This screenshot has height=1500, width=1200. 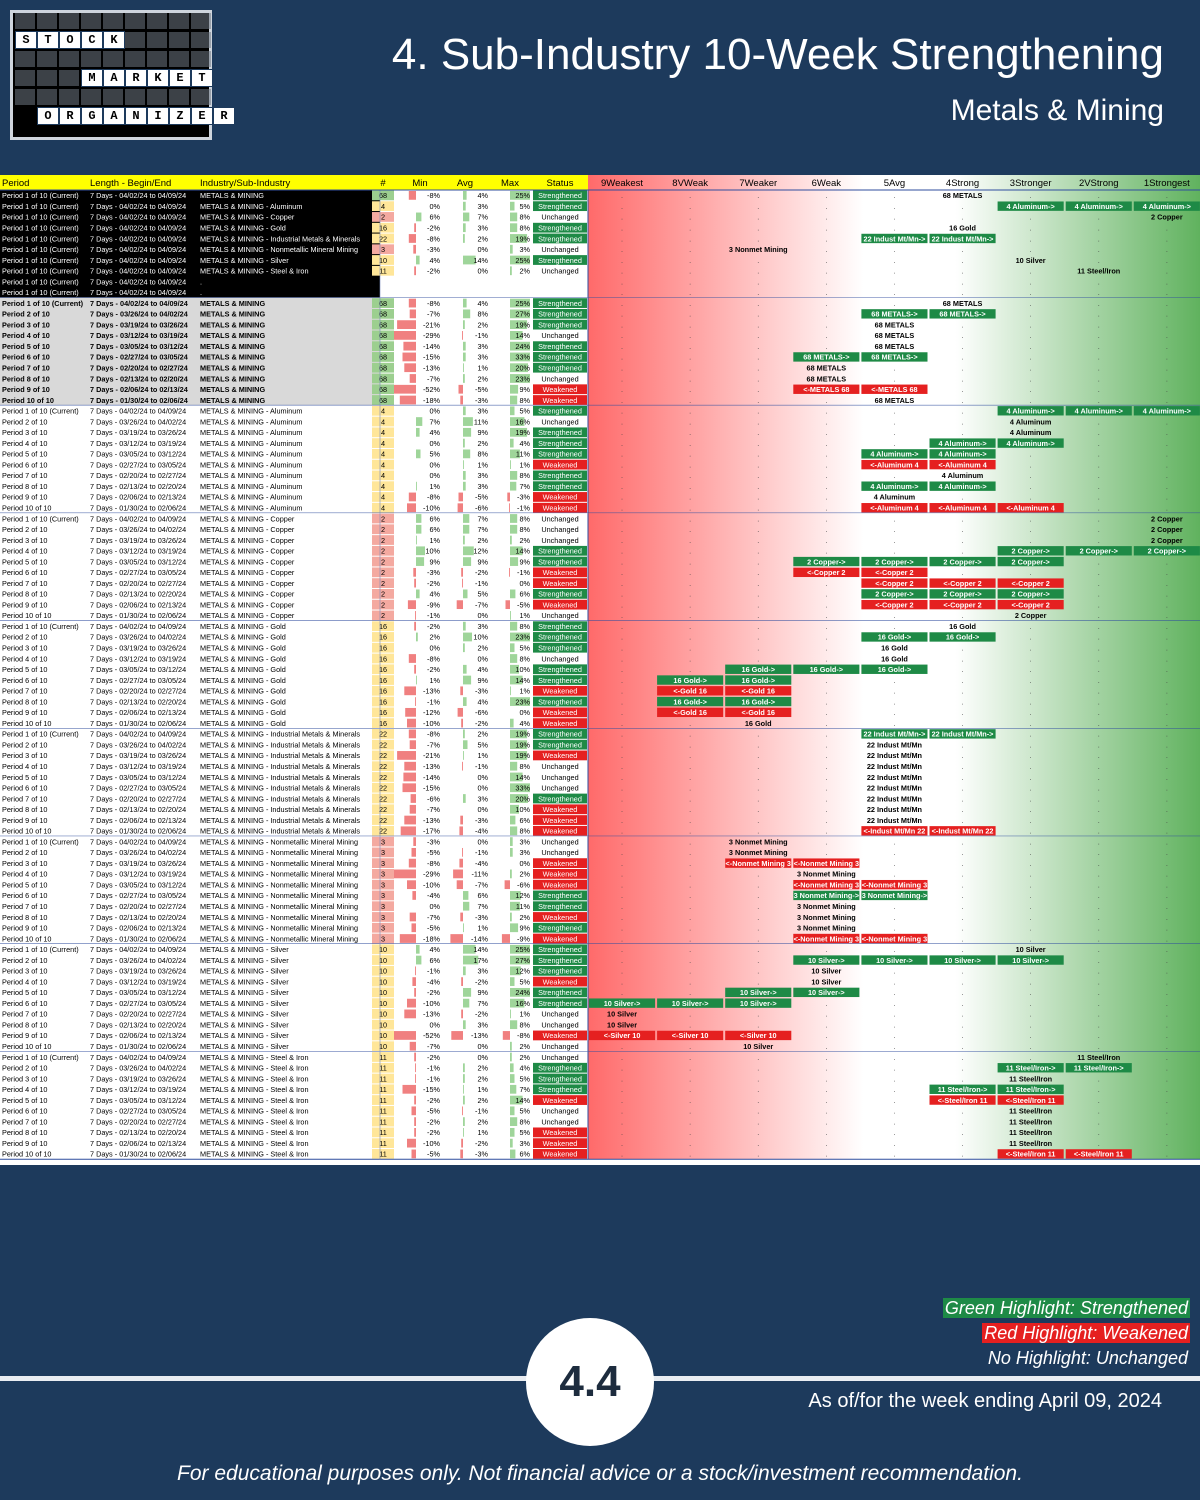 I want to click on row-period: Period 2 of 10, so click(x=24, y=529).